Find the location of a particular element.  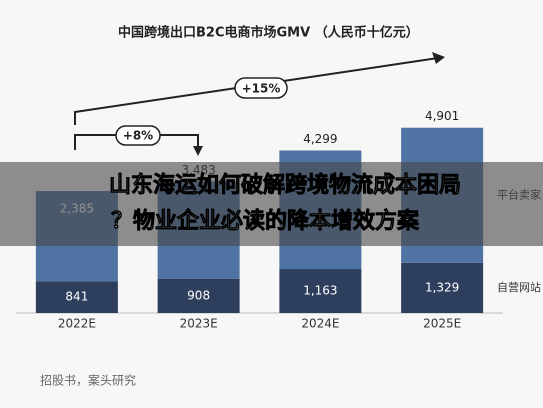

total-label: 4,299 is located at coordinates (320, 139).